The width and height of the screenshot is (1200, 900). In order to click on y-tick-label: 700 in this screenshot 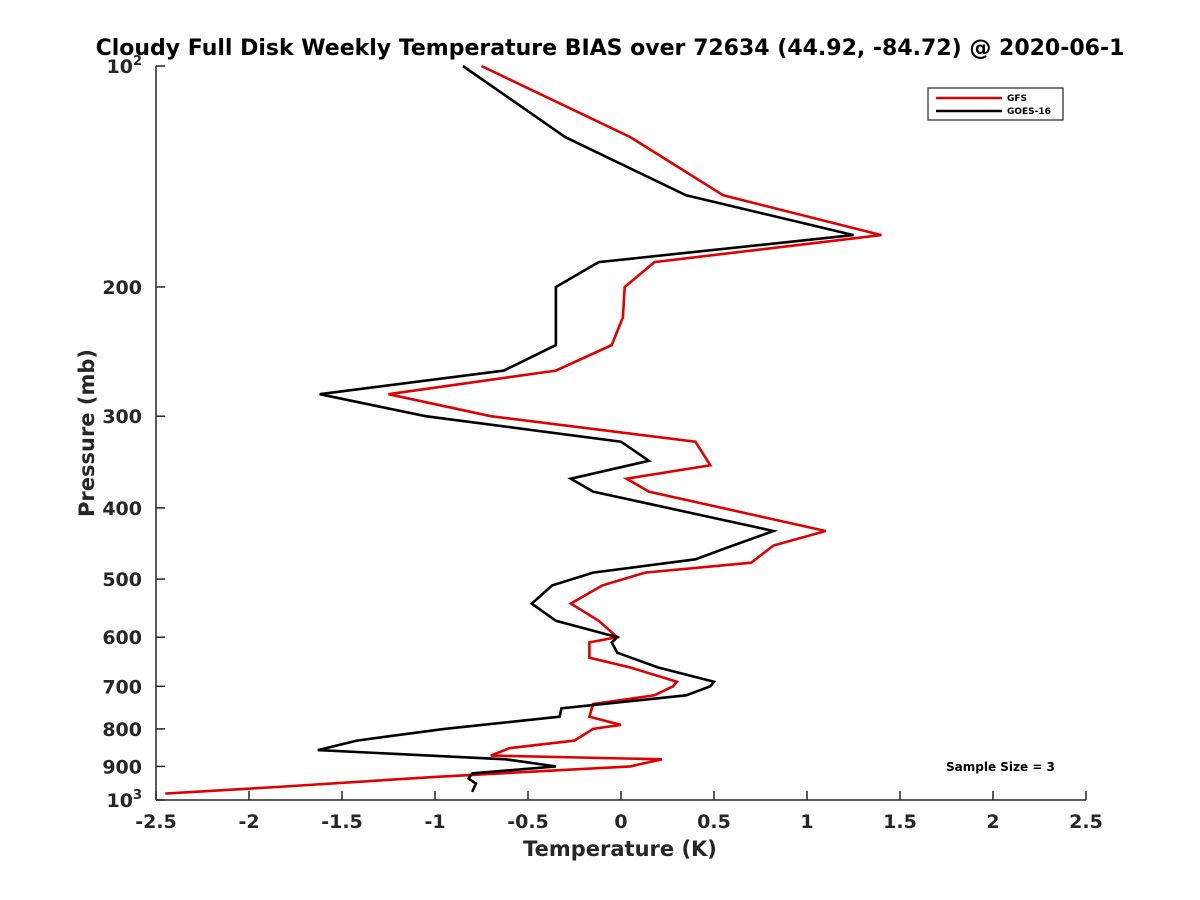, I will do `click(122, 687)`.